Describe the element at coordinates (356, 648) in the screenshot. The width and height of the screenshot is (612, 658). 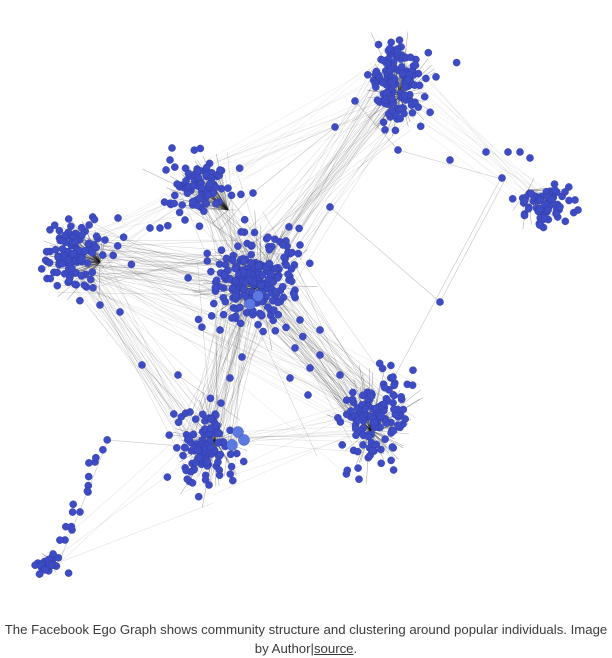
I see `caption-trailing: .` at that location.